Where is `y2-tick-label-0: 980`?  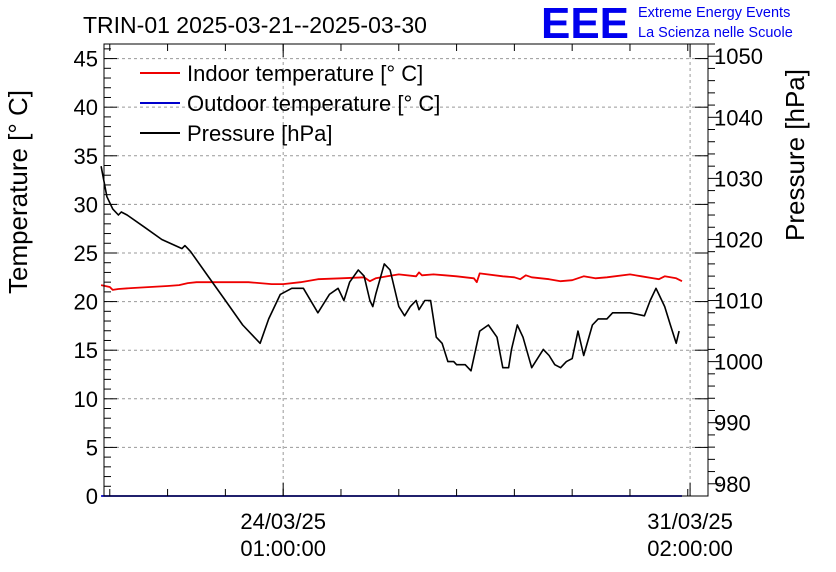
y2-tick-label-0: 980 is located at coordinates (732, 484).